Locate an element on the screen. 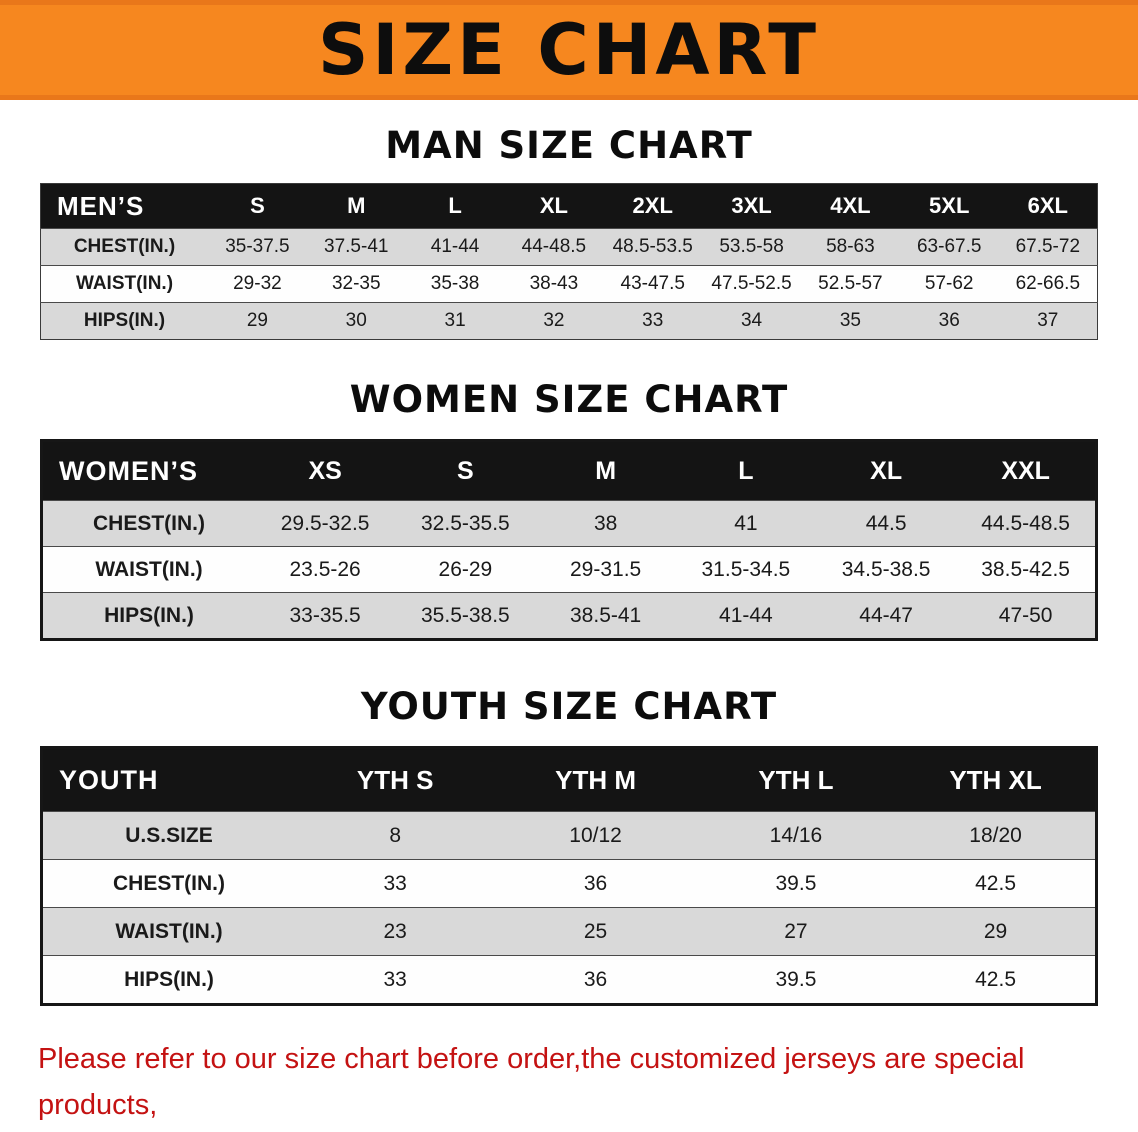 Image resolution: width=1138 pixels, height=1132 pixels. table-cell: 35-37.5 is located at coordinates (257, 247).